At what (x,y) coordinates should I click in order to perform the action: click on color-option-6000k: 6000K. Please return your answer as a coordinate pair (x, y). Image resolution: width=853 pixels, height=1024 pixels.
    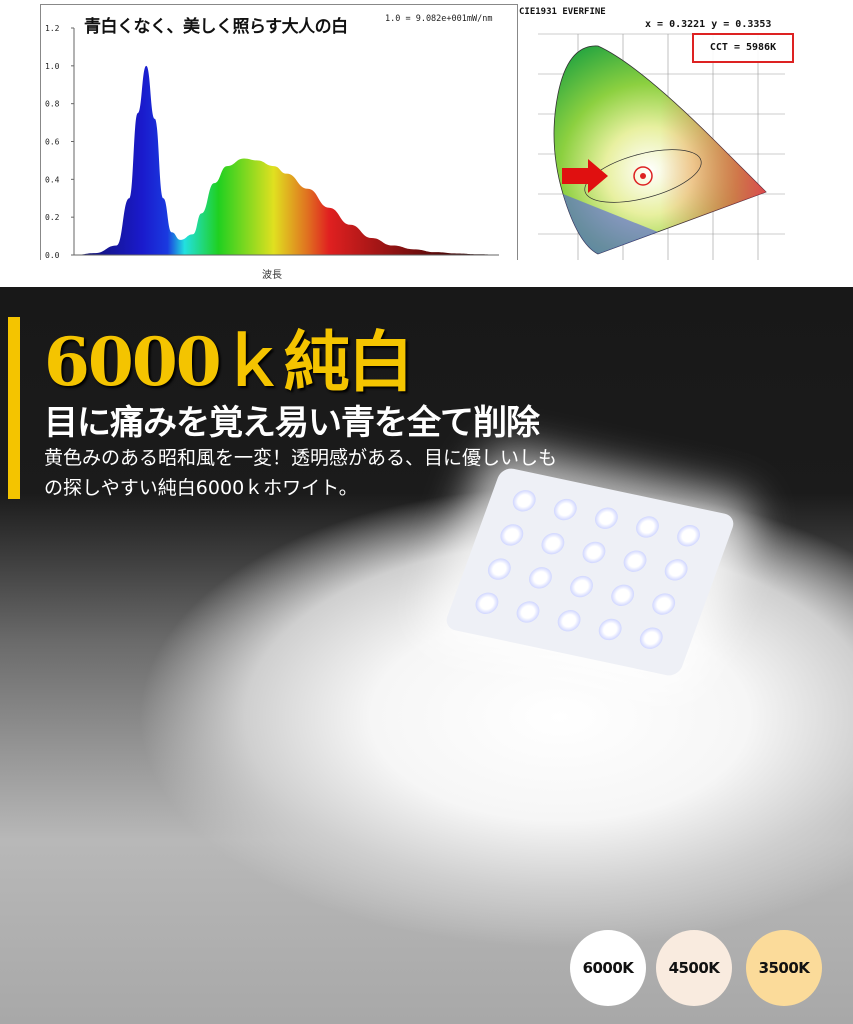
    Looking at the image, I should click on (608, 968).